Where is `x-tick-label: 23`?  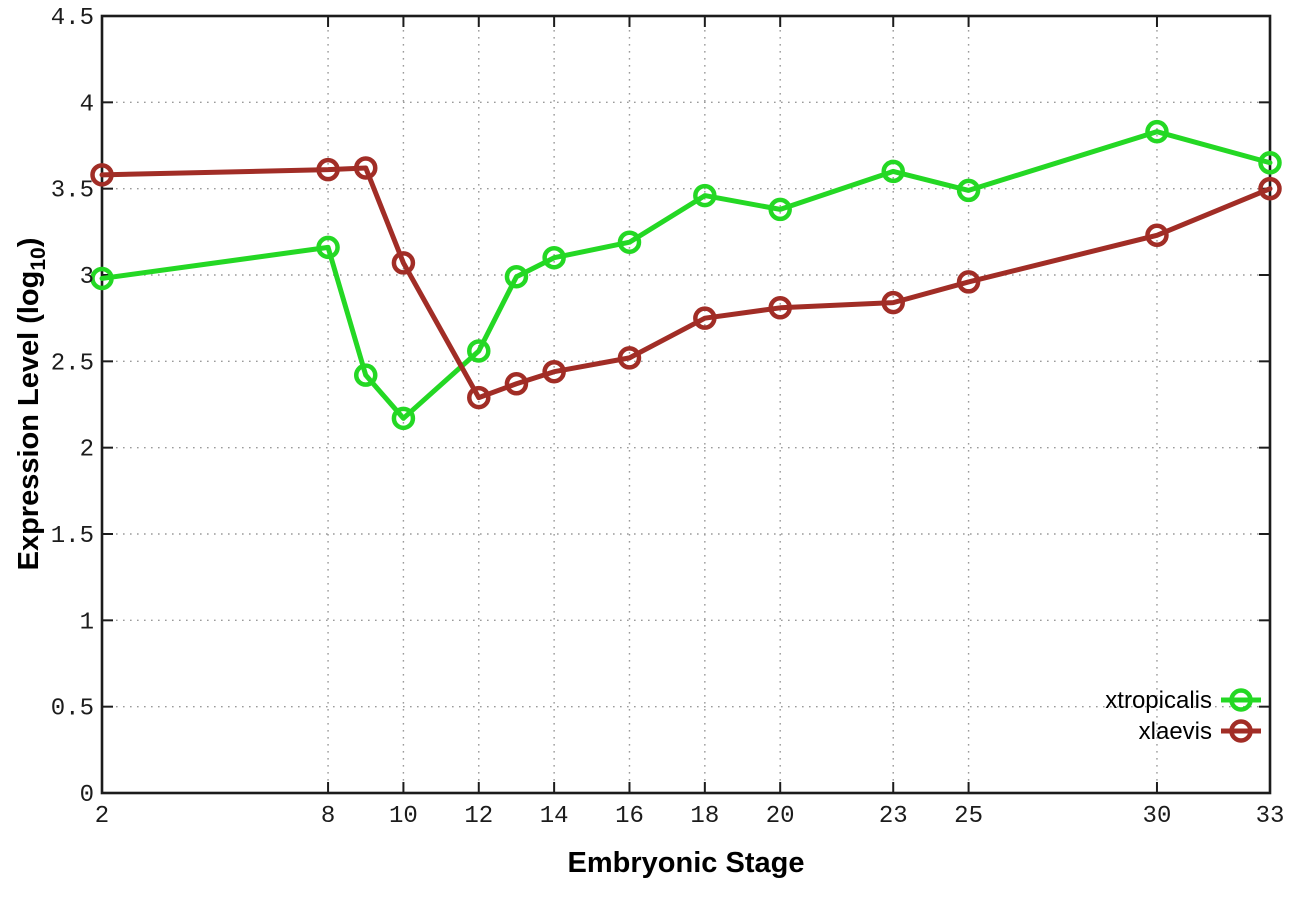 x-tick-label: 23 is located at coordinates (893, 816).